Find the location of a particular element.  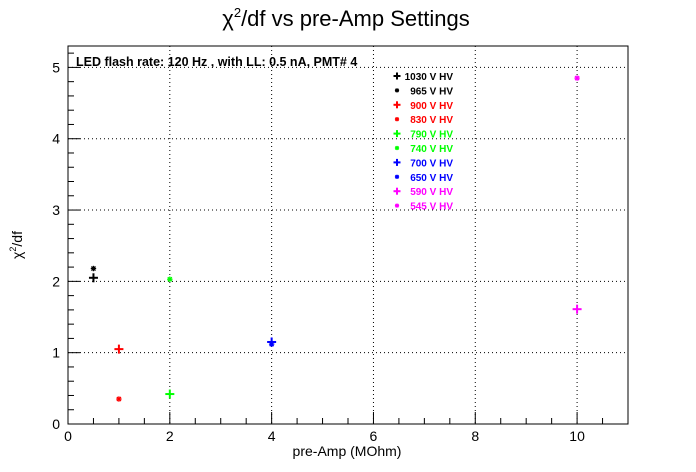

y-axis-label: χ2/df is located at coordinates (16, 245).